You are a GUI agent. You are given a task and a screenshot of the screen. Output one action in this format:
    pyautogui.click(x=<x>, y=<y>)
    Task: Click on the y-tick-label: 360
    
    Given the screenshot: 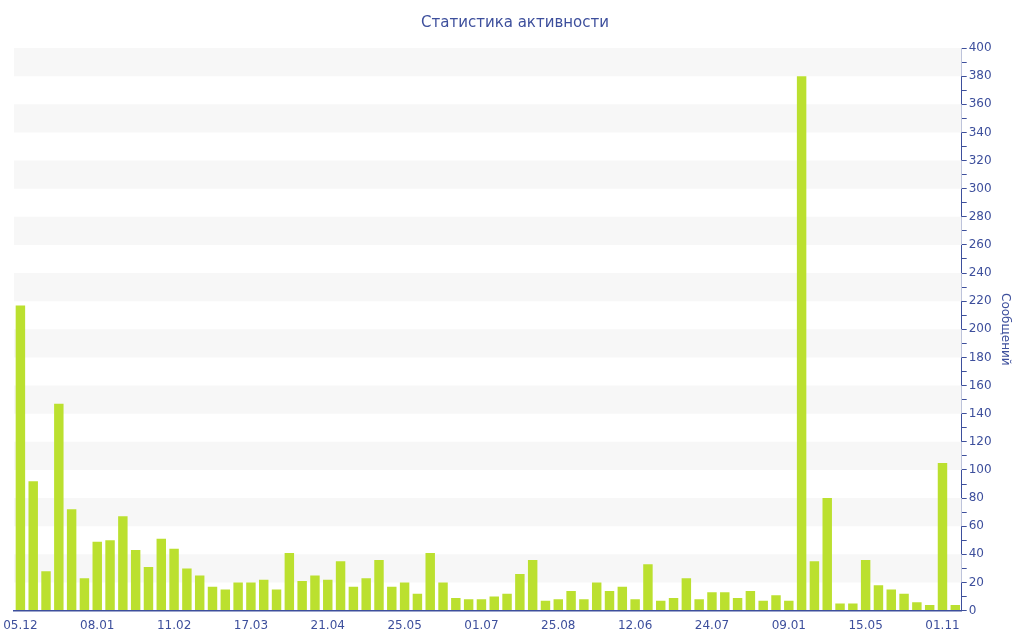 What is the action you would take?
    pyautogui.click(x=980, y=103)
    